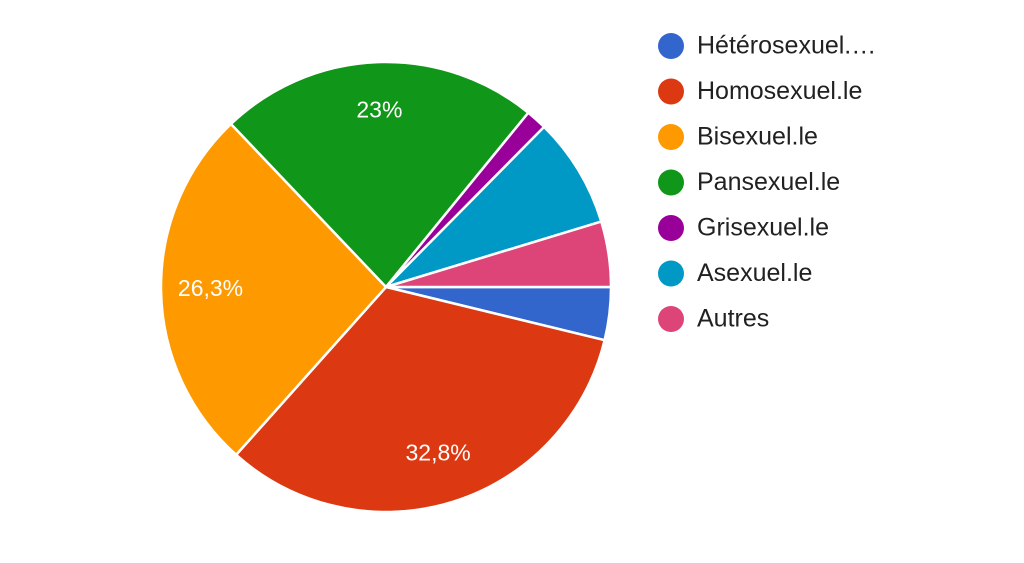  Describe the element at coordinates (733, 319) in the screenshot. I see `legend-label: Autres` at that location.